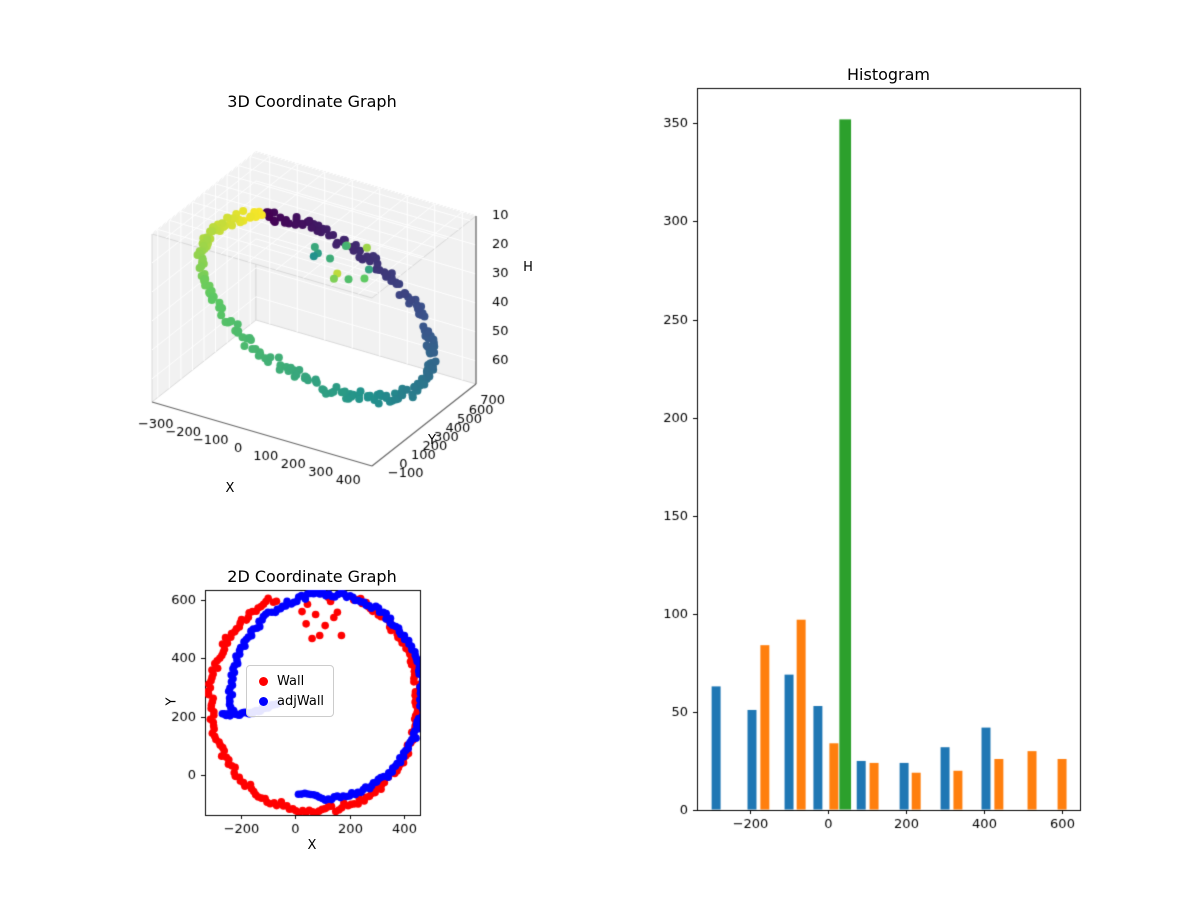 This screenshot has height=900, width=1200. Describe the element at coordinates (528, 267) in the screenshot. I see `plot3d-zaxis-label: H` at that location.